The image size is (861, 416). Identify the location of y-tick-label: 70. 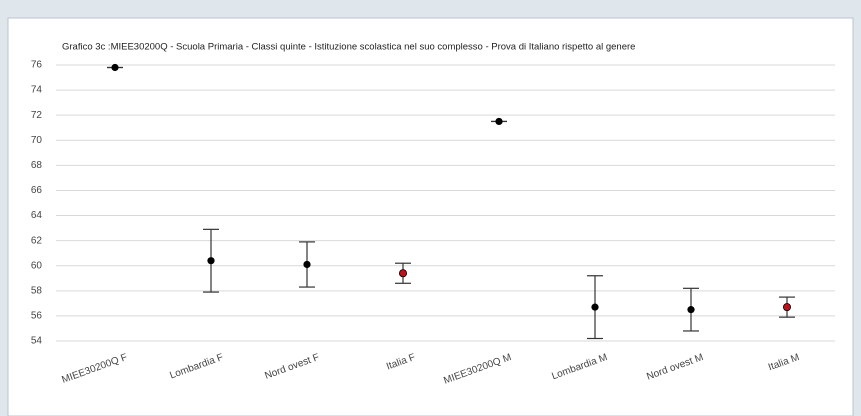
(37, 140).